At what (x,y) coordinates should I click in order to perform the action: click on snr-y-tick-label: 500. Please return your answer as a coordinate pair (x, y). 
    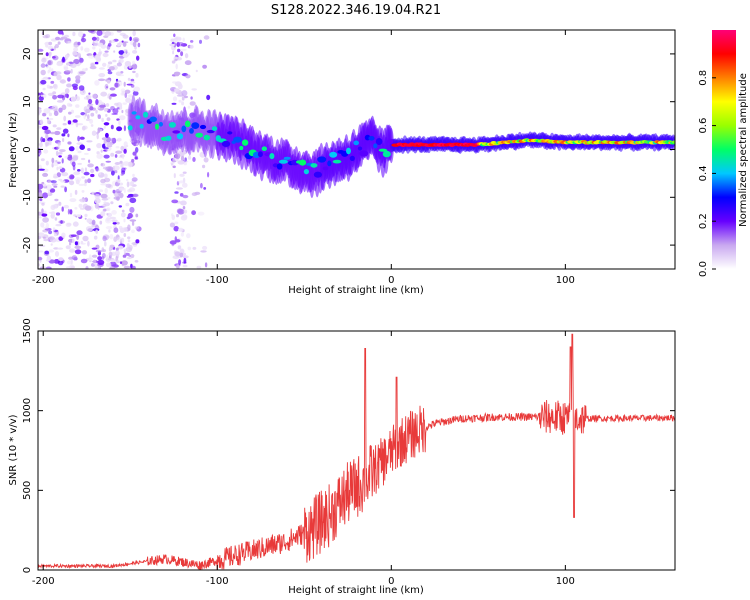
    Looking at the image, I should click on (27, 490).